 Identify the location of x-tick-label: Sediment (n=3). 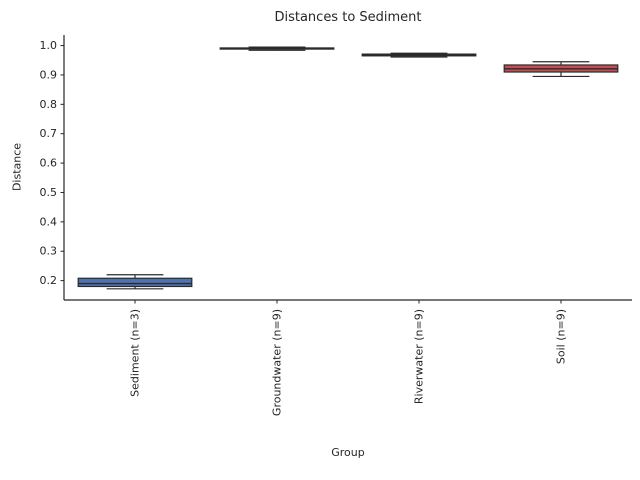
(135, 353).